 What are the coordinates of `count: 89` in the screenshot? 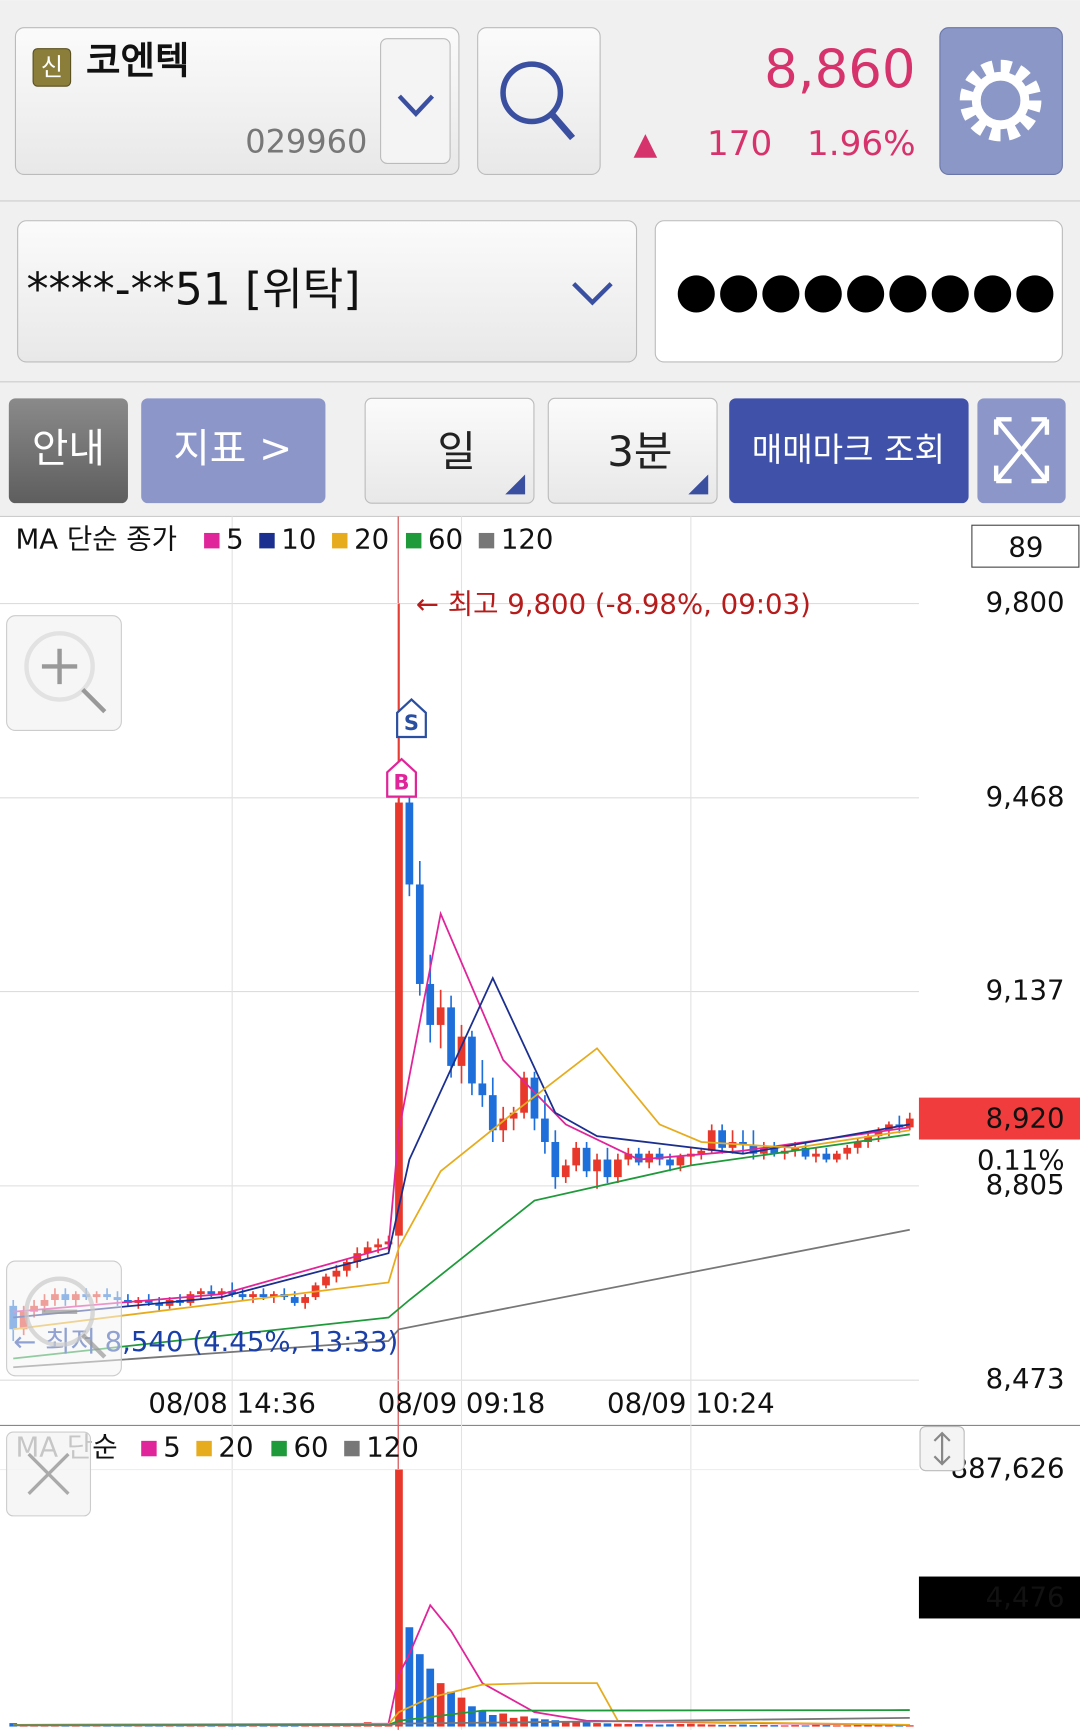 It's located at (1025, 546).